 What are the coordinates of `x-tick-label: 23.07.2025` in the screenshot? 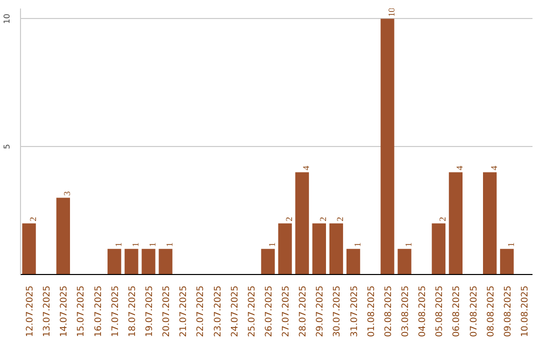 It's located at (218, 312).